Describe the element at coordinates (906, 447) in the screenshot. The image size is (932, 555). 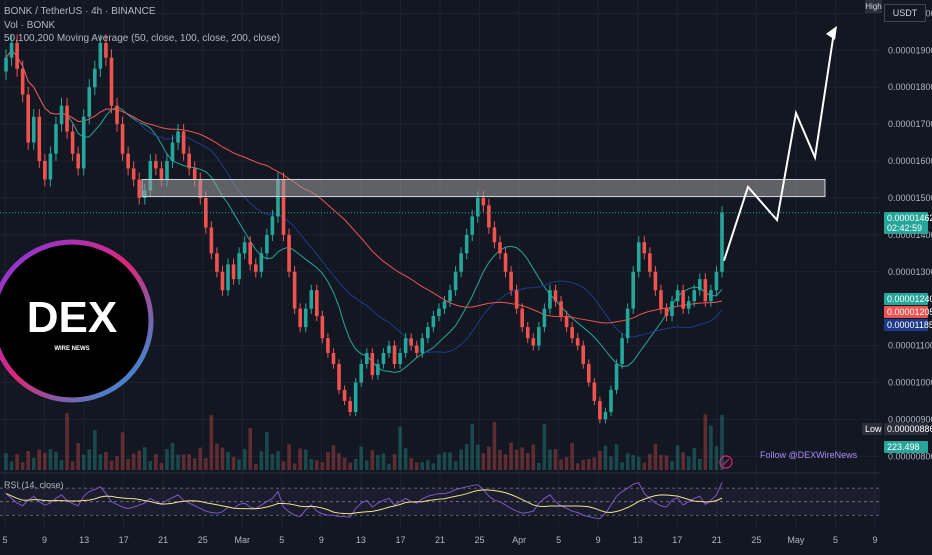
I see `price-tag: 223.498` at that location.